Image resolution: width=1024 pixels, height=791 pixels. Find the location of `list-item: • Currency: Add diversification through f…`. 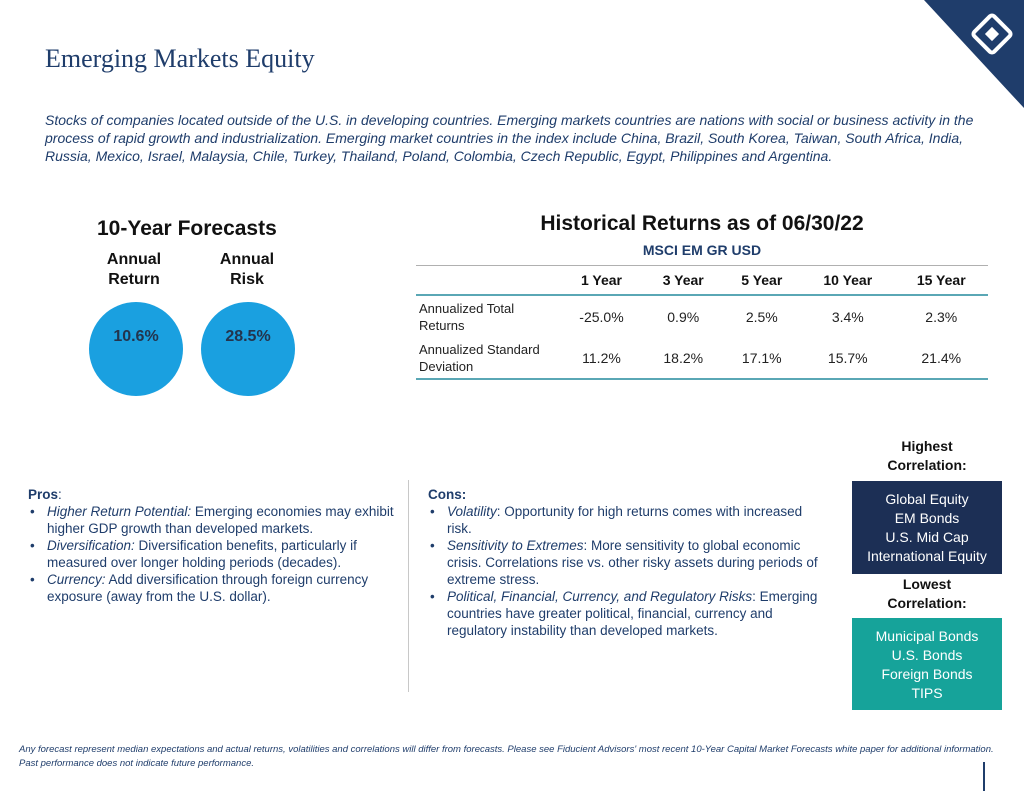

list-item: • Currency: Add diversification through f… is located at coordinates (213, 588).